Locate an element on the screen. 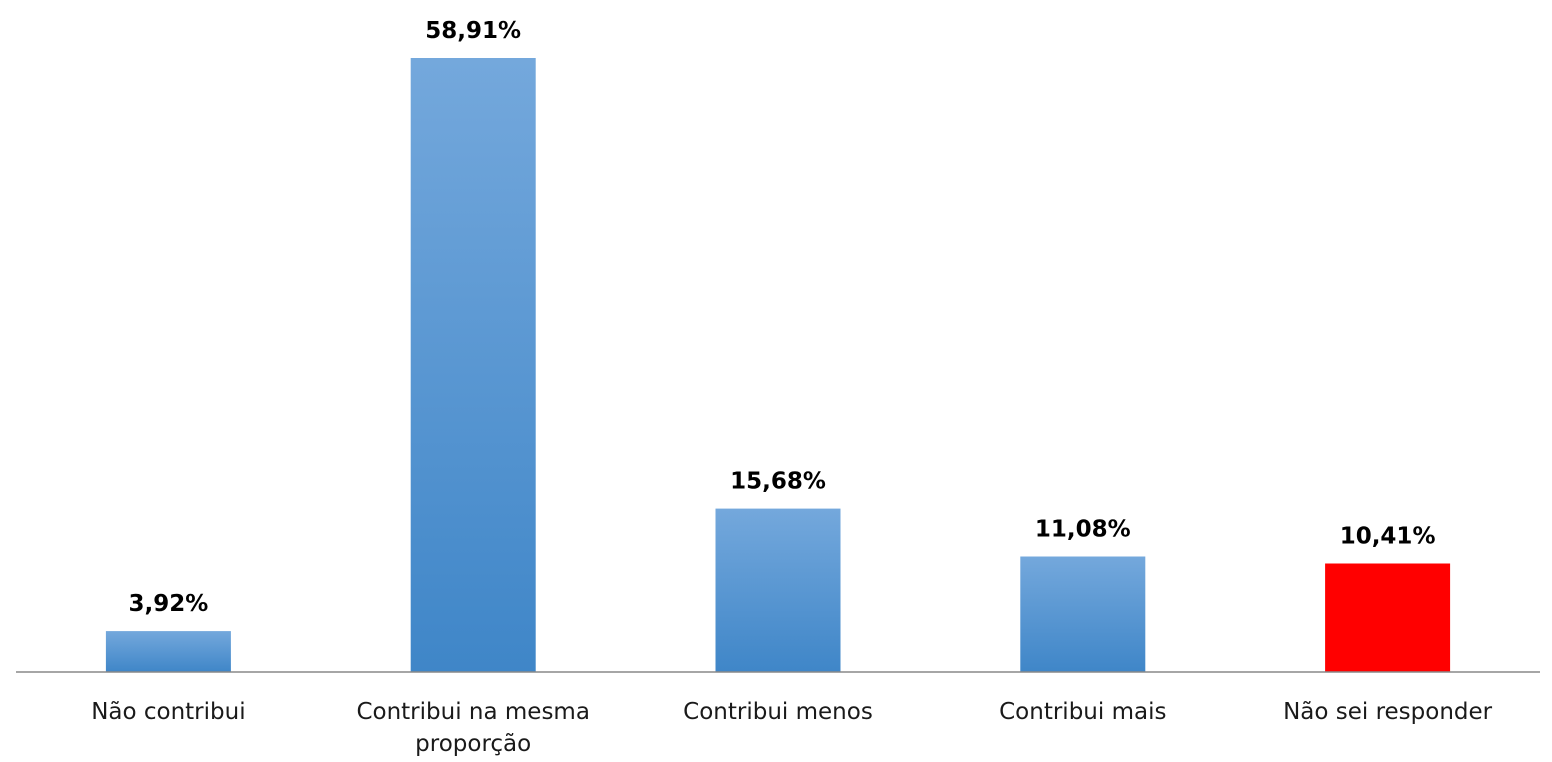 This screenshot has height=762, width=1552. category-label-2: Contribui na mesma proporção is located at coordinates (472, 728).